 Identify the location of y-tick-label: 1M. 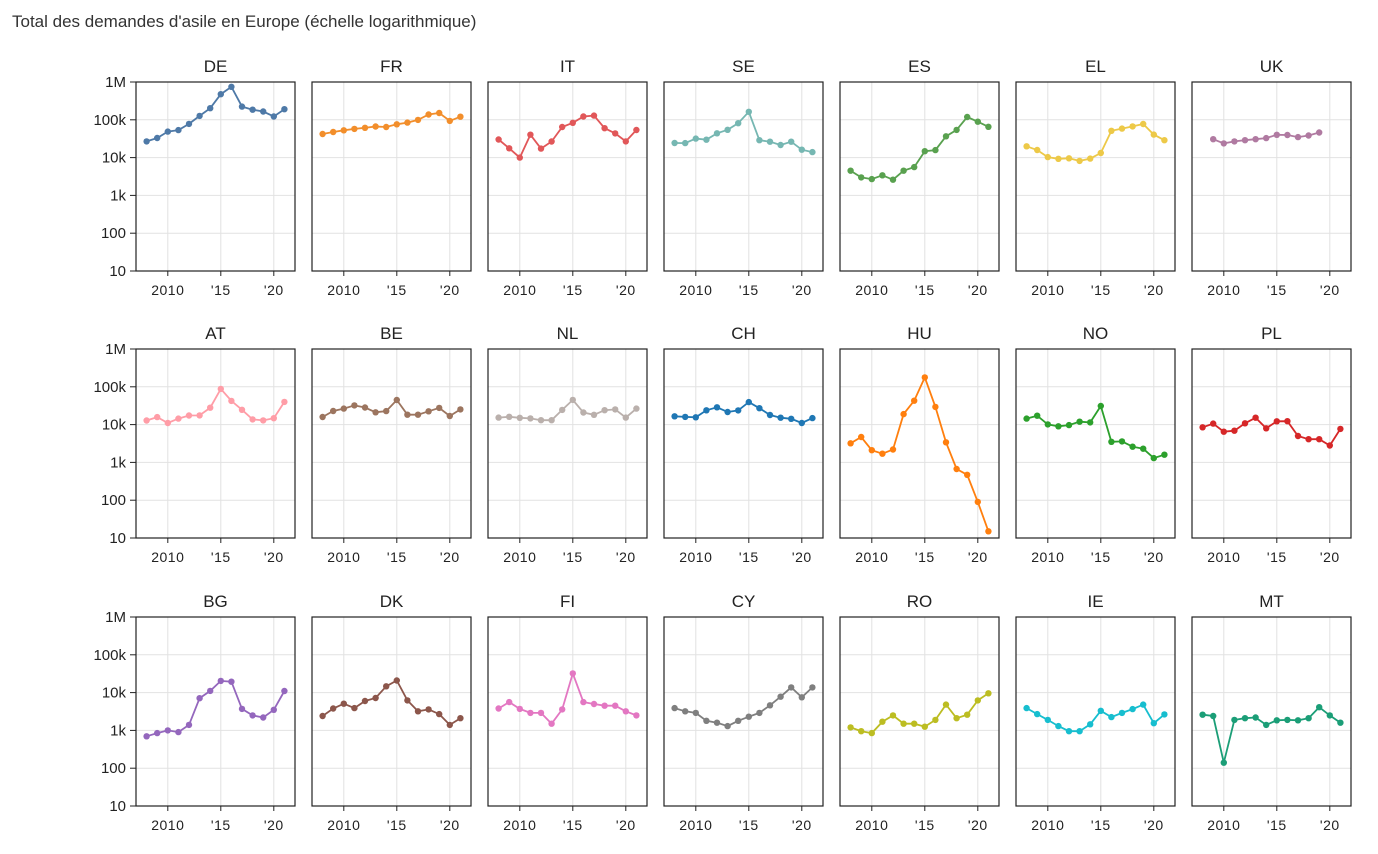
(115, 82).